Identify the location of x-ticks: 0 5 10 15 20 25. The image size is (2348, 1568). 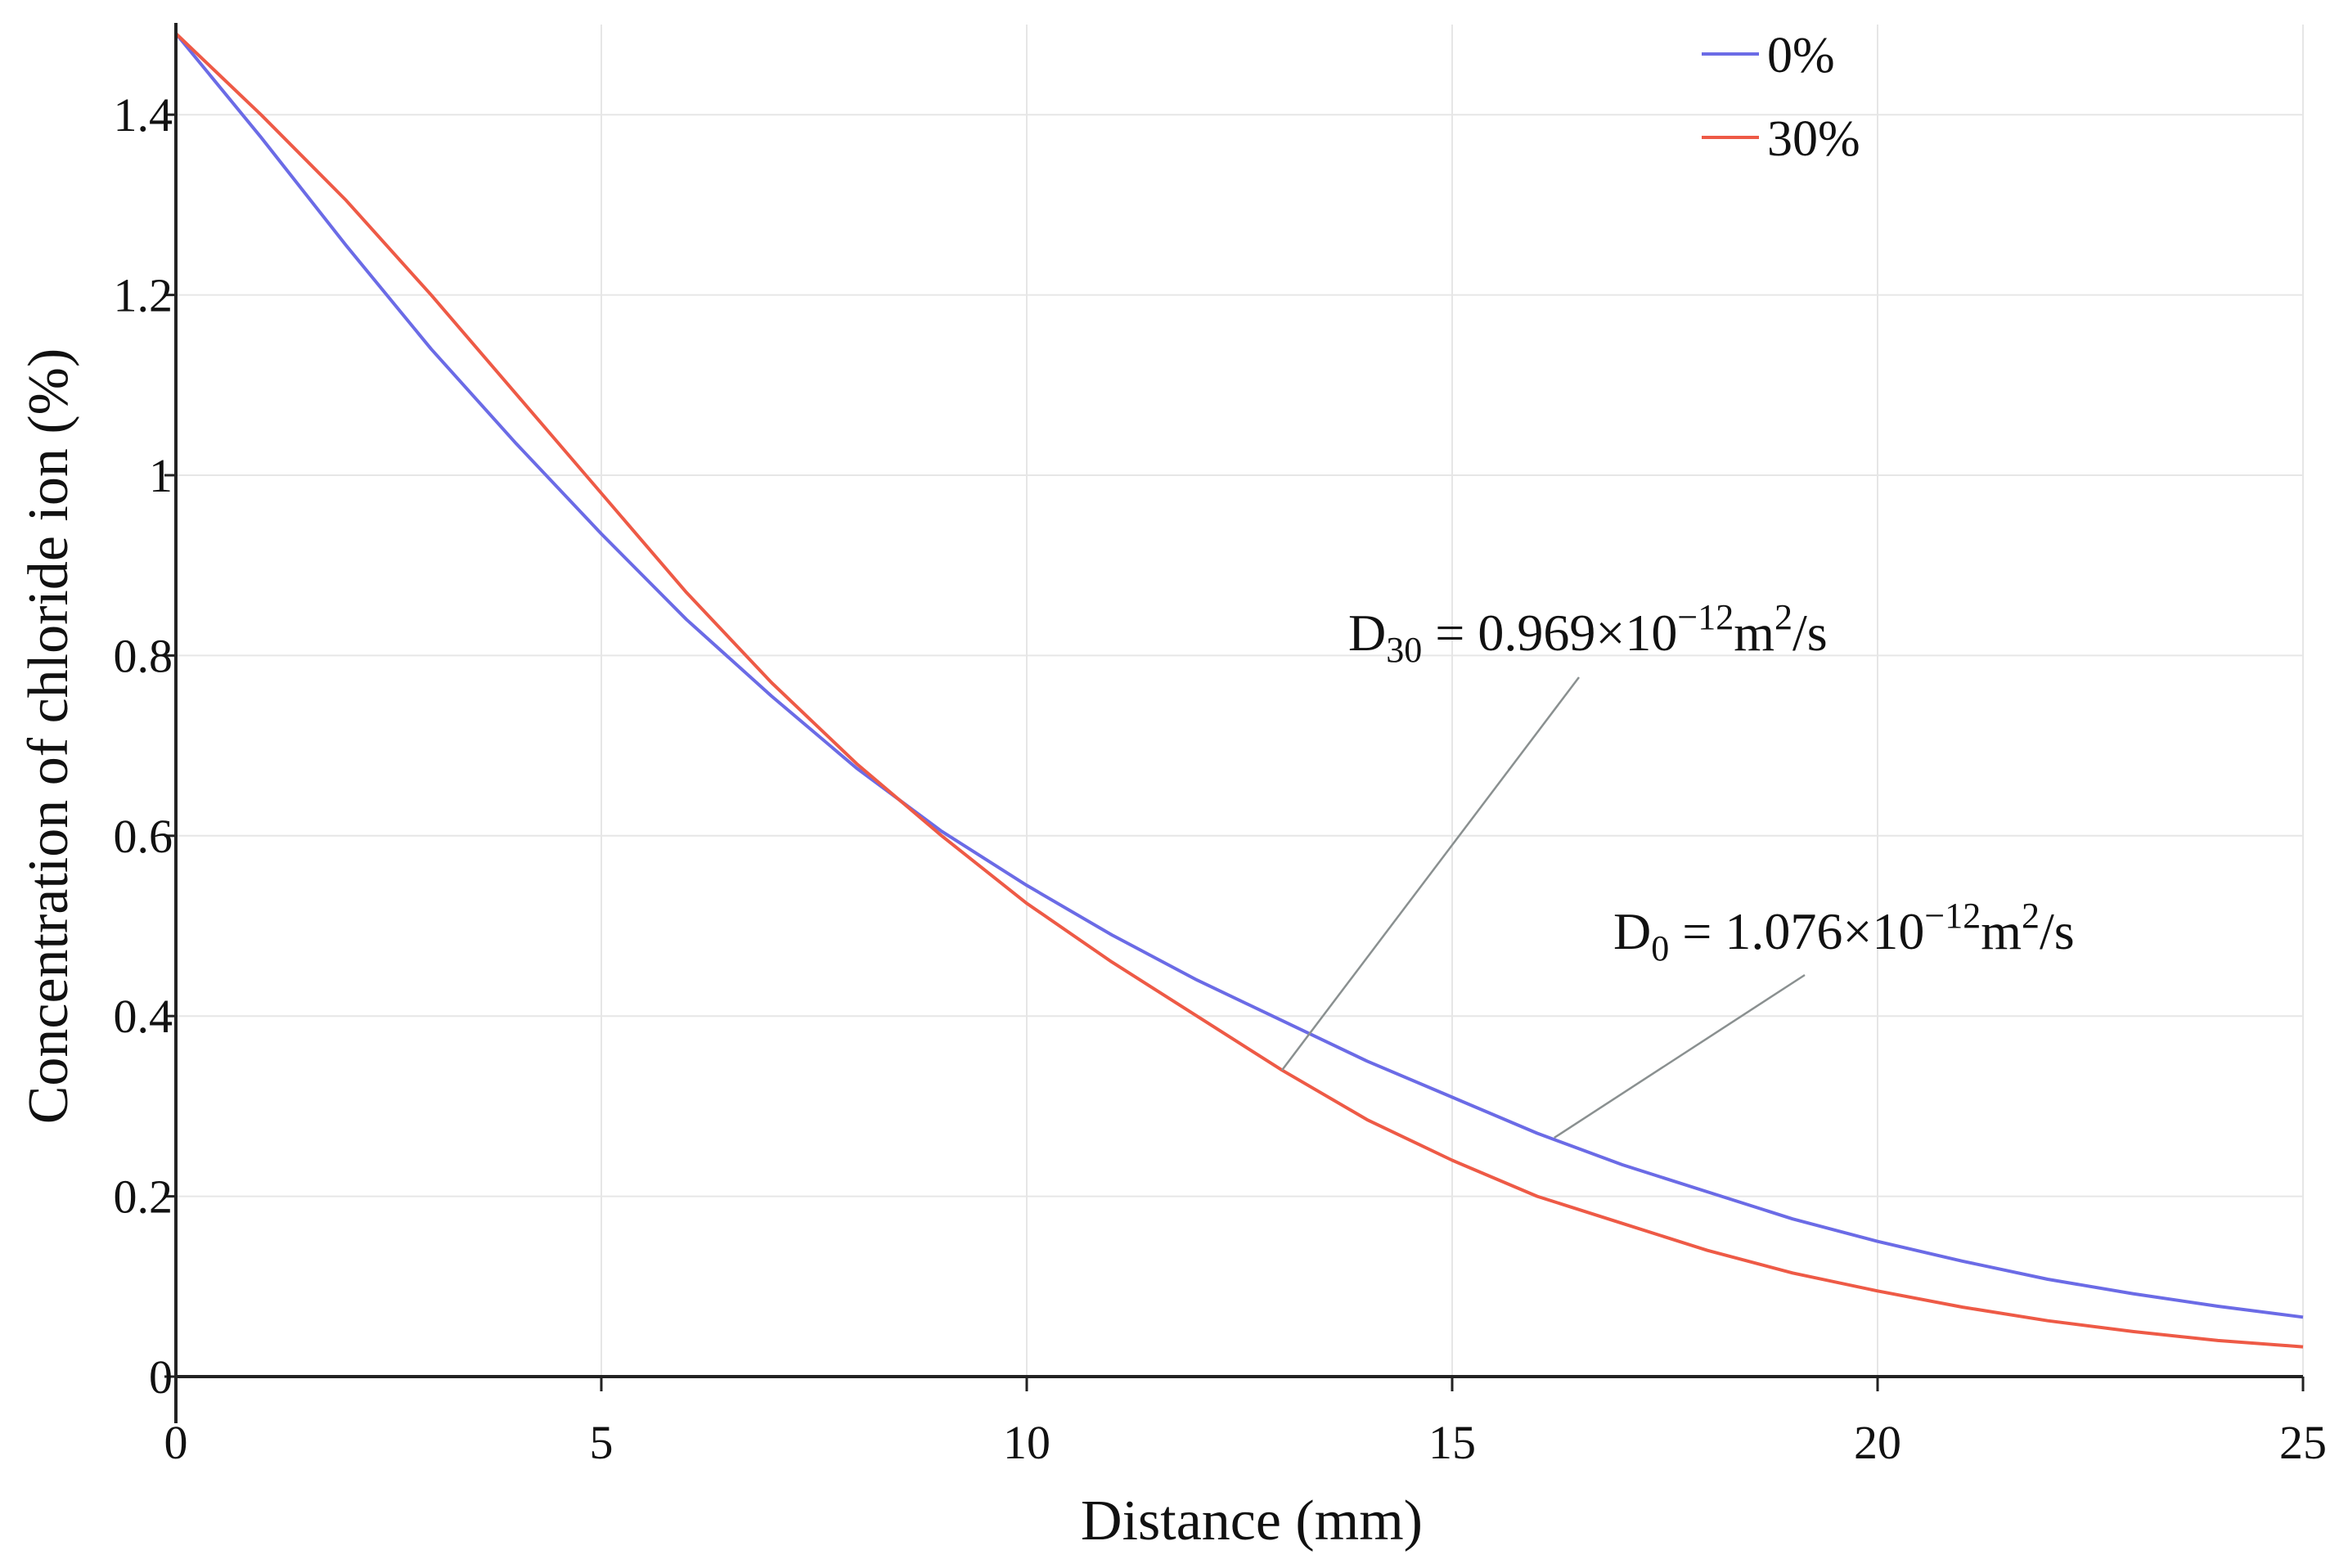
(1245, 1423).